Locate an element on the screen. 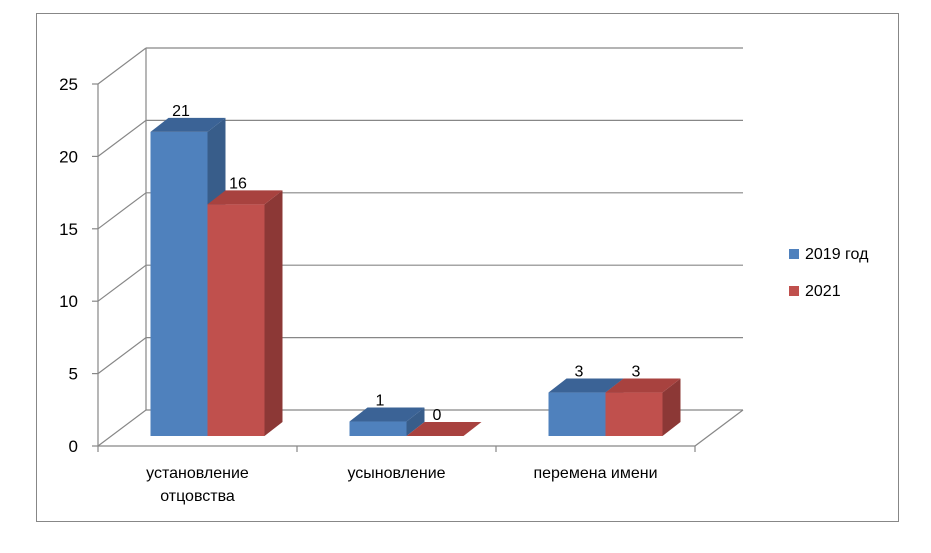  y-tick-label: 10 is located at coordinates (68, 301).